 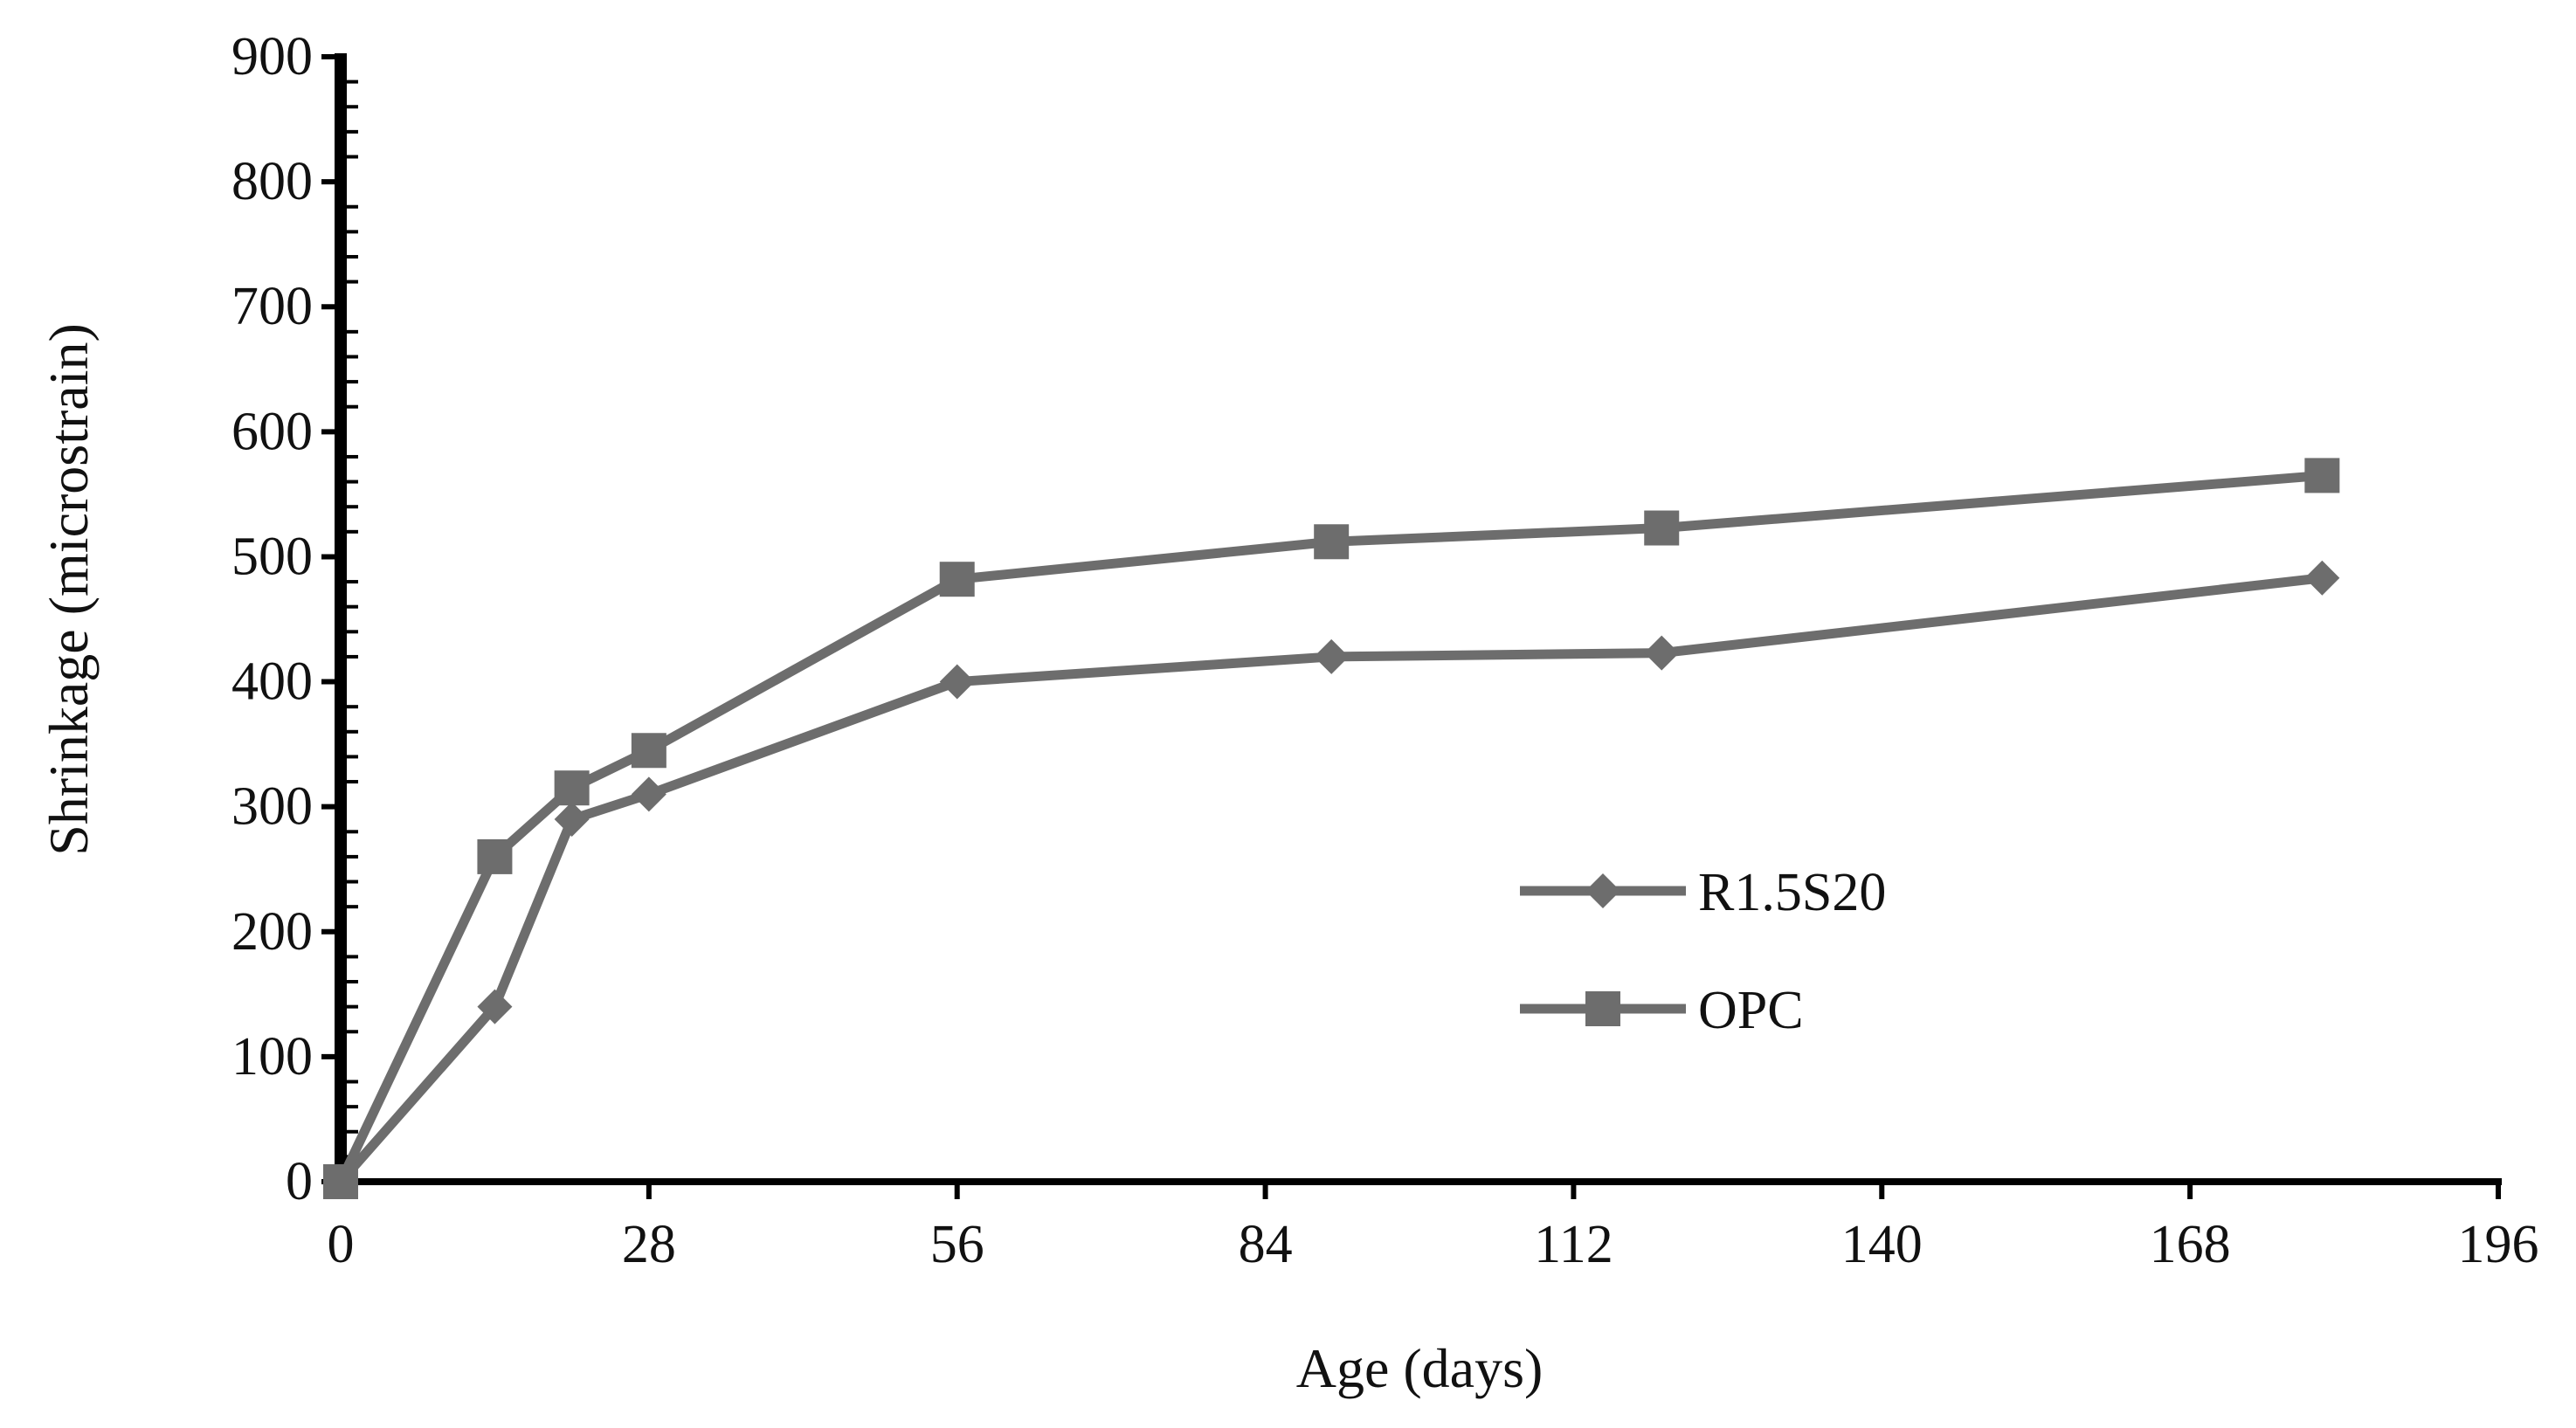 What do you see at coordinates (1602, 890) in the screenshot?
I see `legend-marker-r1-5s20` at bounding box center [1602, 890].